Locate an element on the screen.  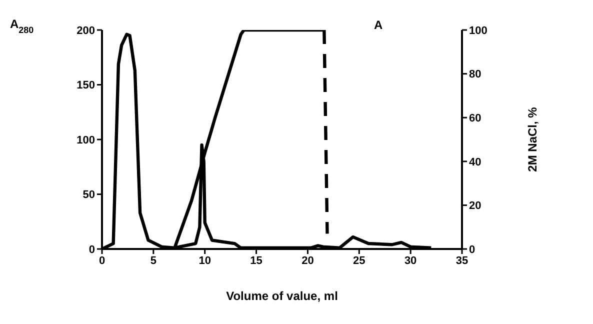
y2-tick-label: 60 is located at coordinates (475, 118).